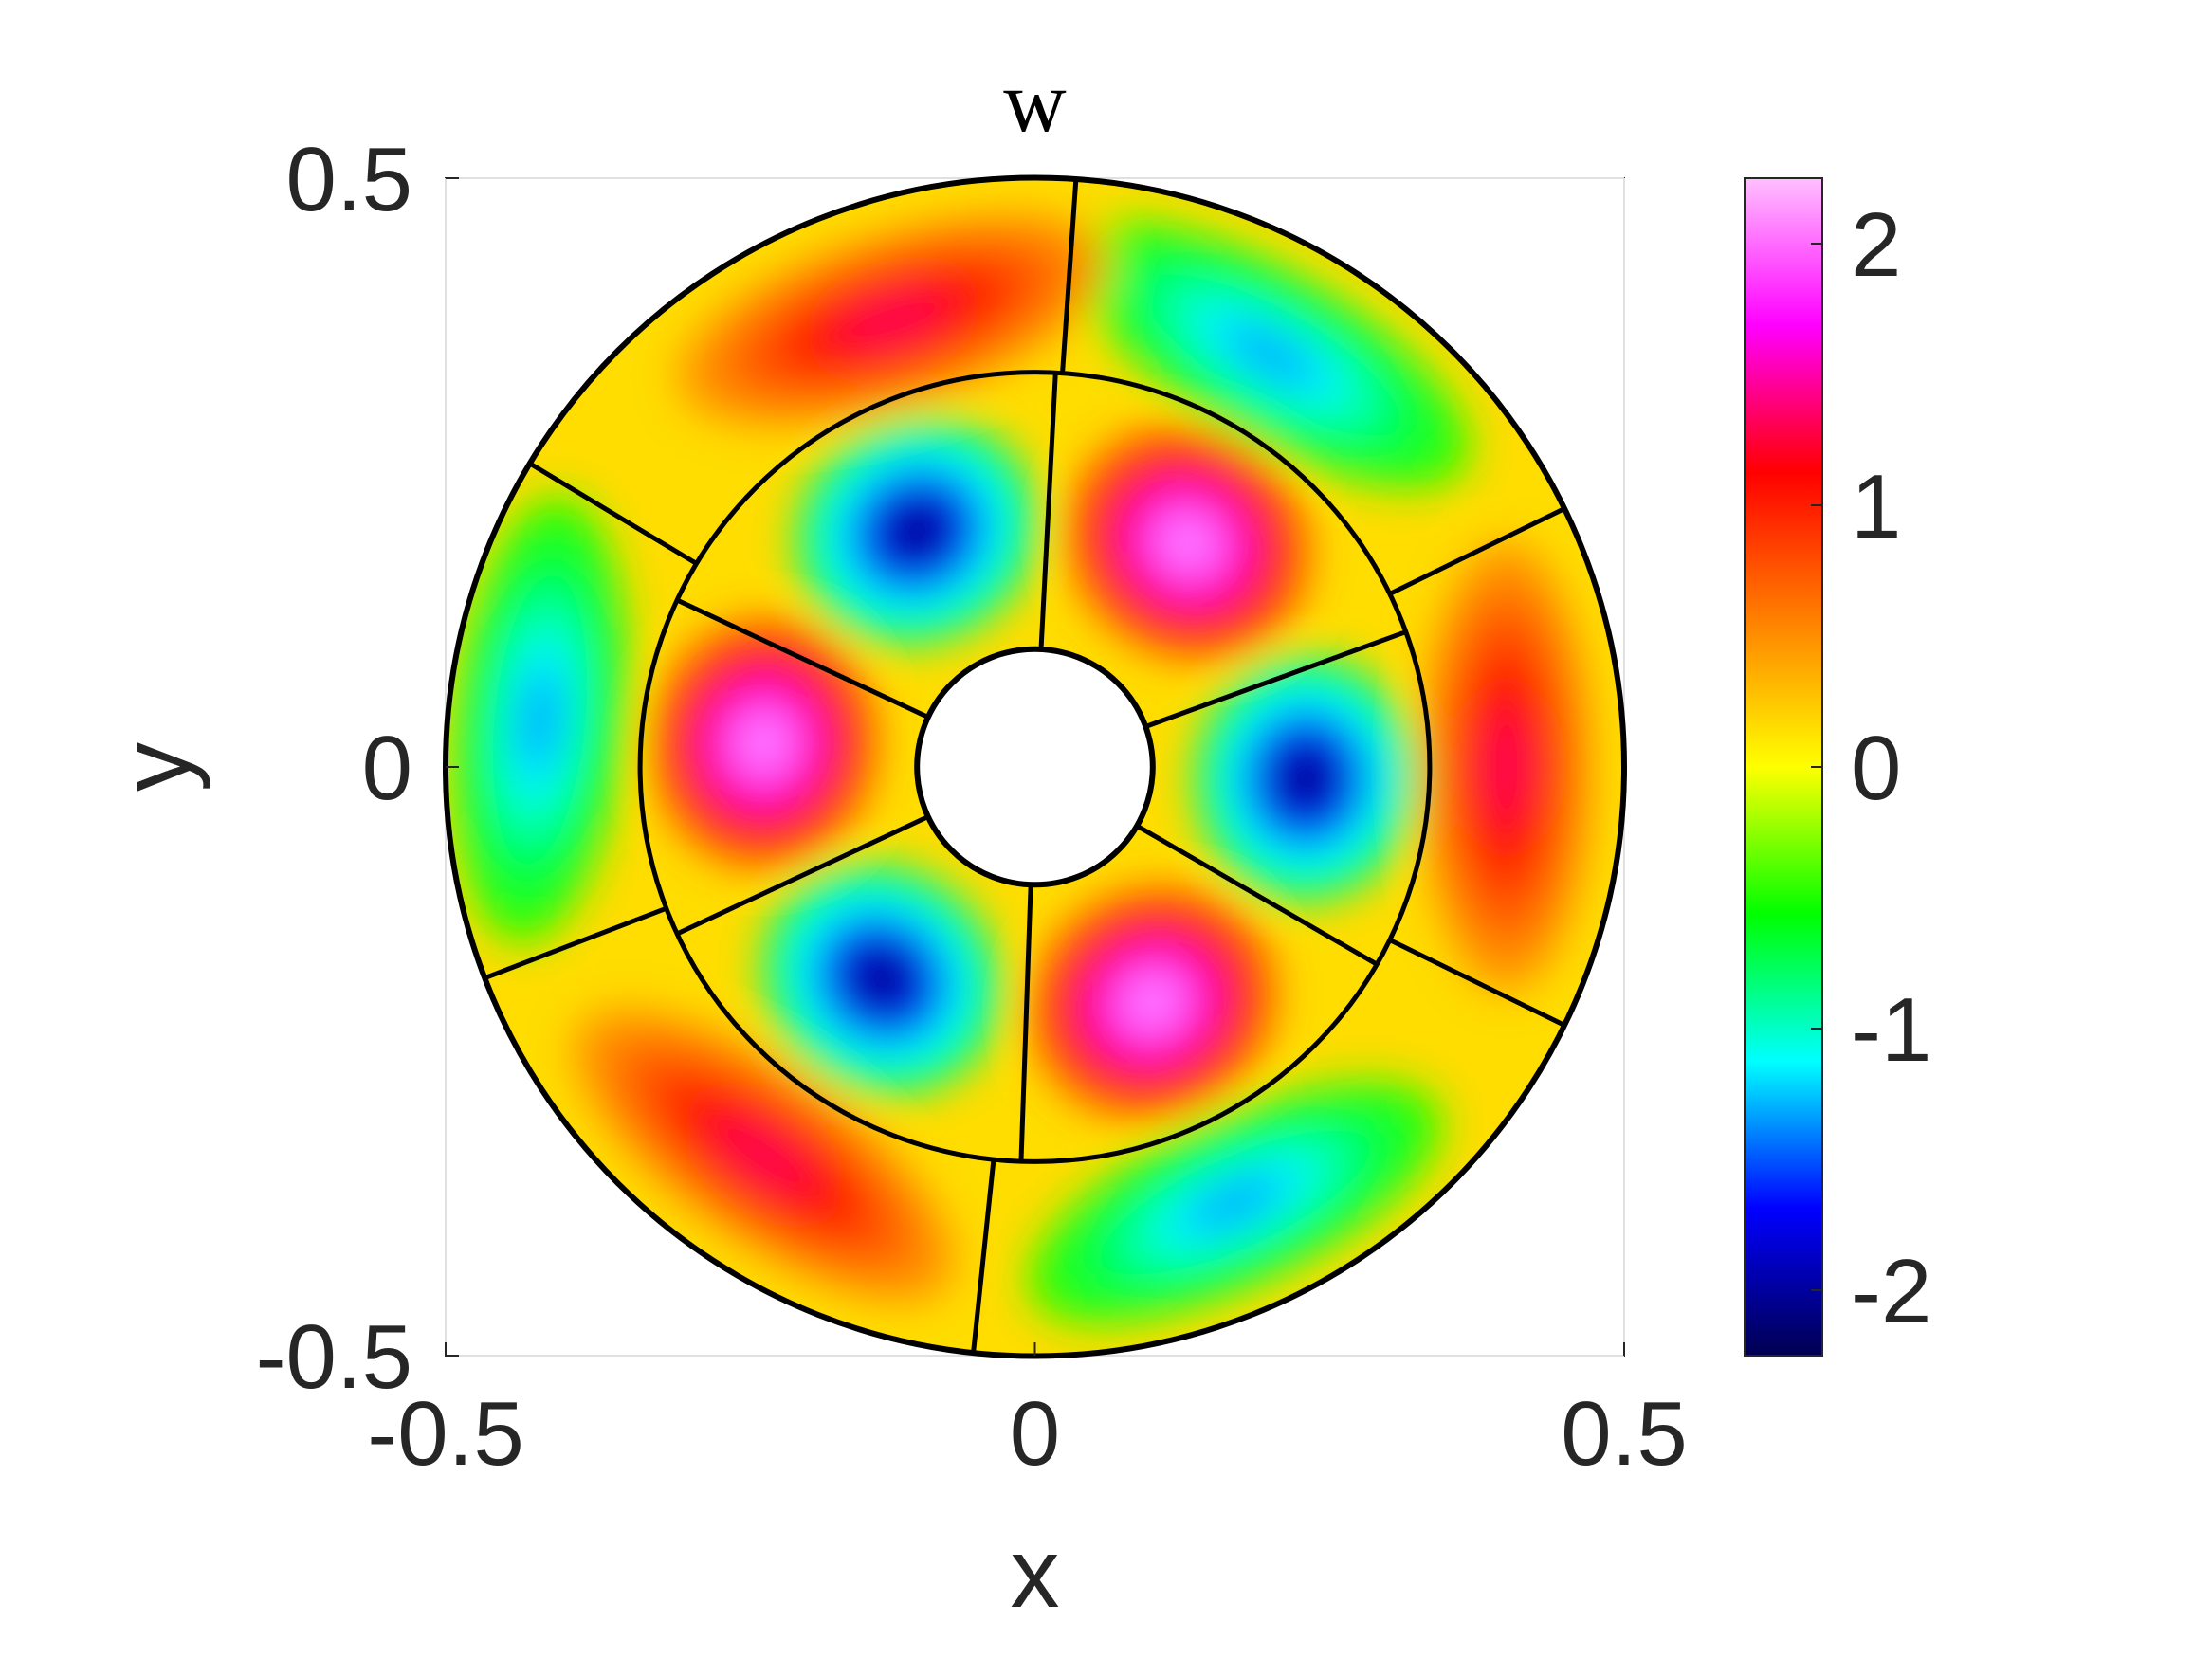 The width and height of the screenshot is (2212, 1659). Describe the element at coordinates (357, 768) in the screenshot. I see `y-axis-ticks: -0.5 0 0.5` at that location.